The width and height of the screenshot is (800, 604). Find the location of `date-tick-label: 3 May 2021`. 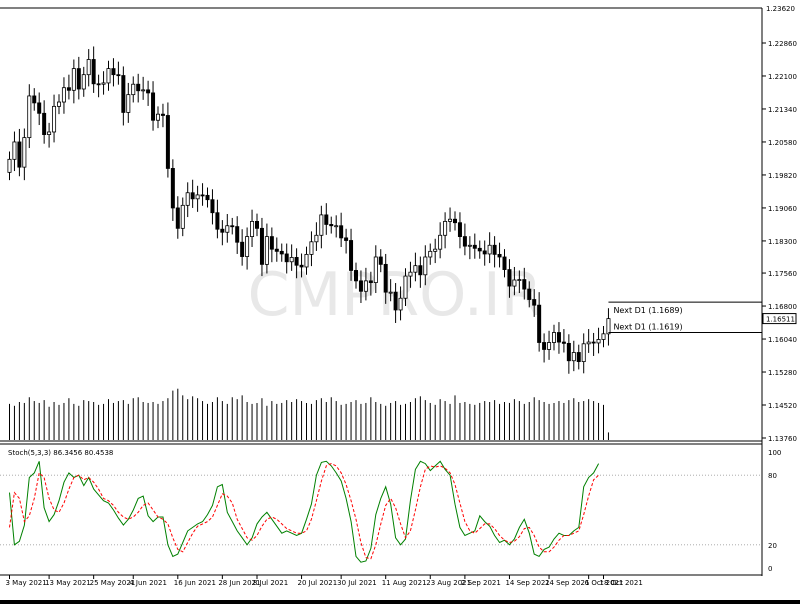

date-tick-label: 3 May 2021 is located at coordinates (26, 583).